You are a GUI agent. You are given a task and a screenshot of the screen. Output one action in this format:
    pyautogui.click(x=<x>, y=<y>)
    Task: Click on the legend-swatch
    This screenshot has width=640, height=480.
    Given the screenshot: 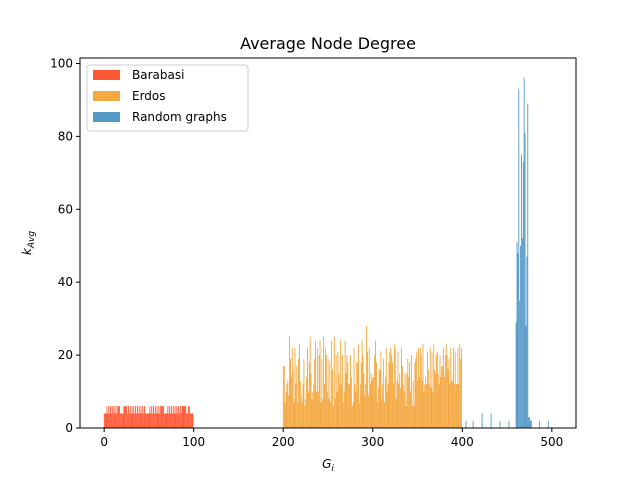 What is the action you would take?
    pyautogui.click(x=106, y=96)
    